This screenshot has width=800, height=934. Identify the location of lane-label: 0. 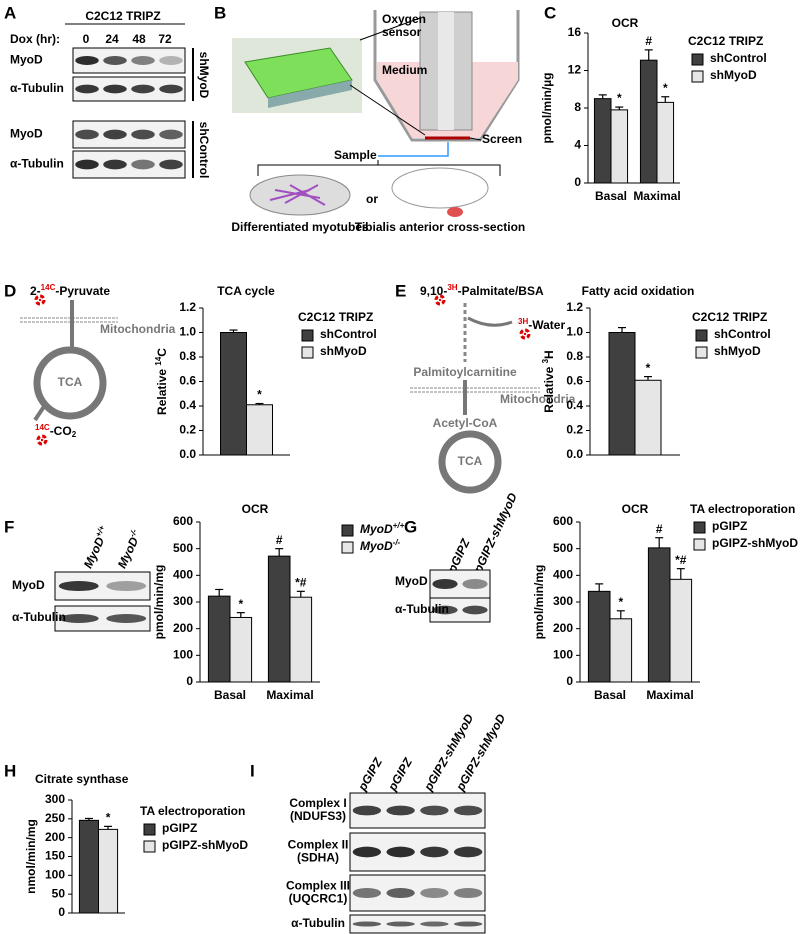
(86, 39).